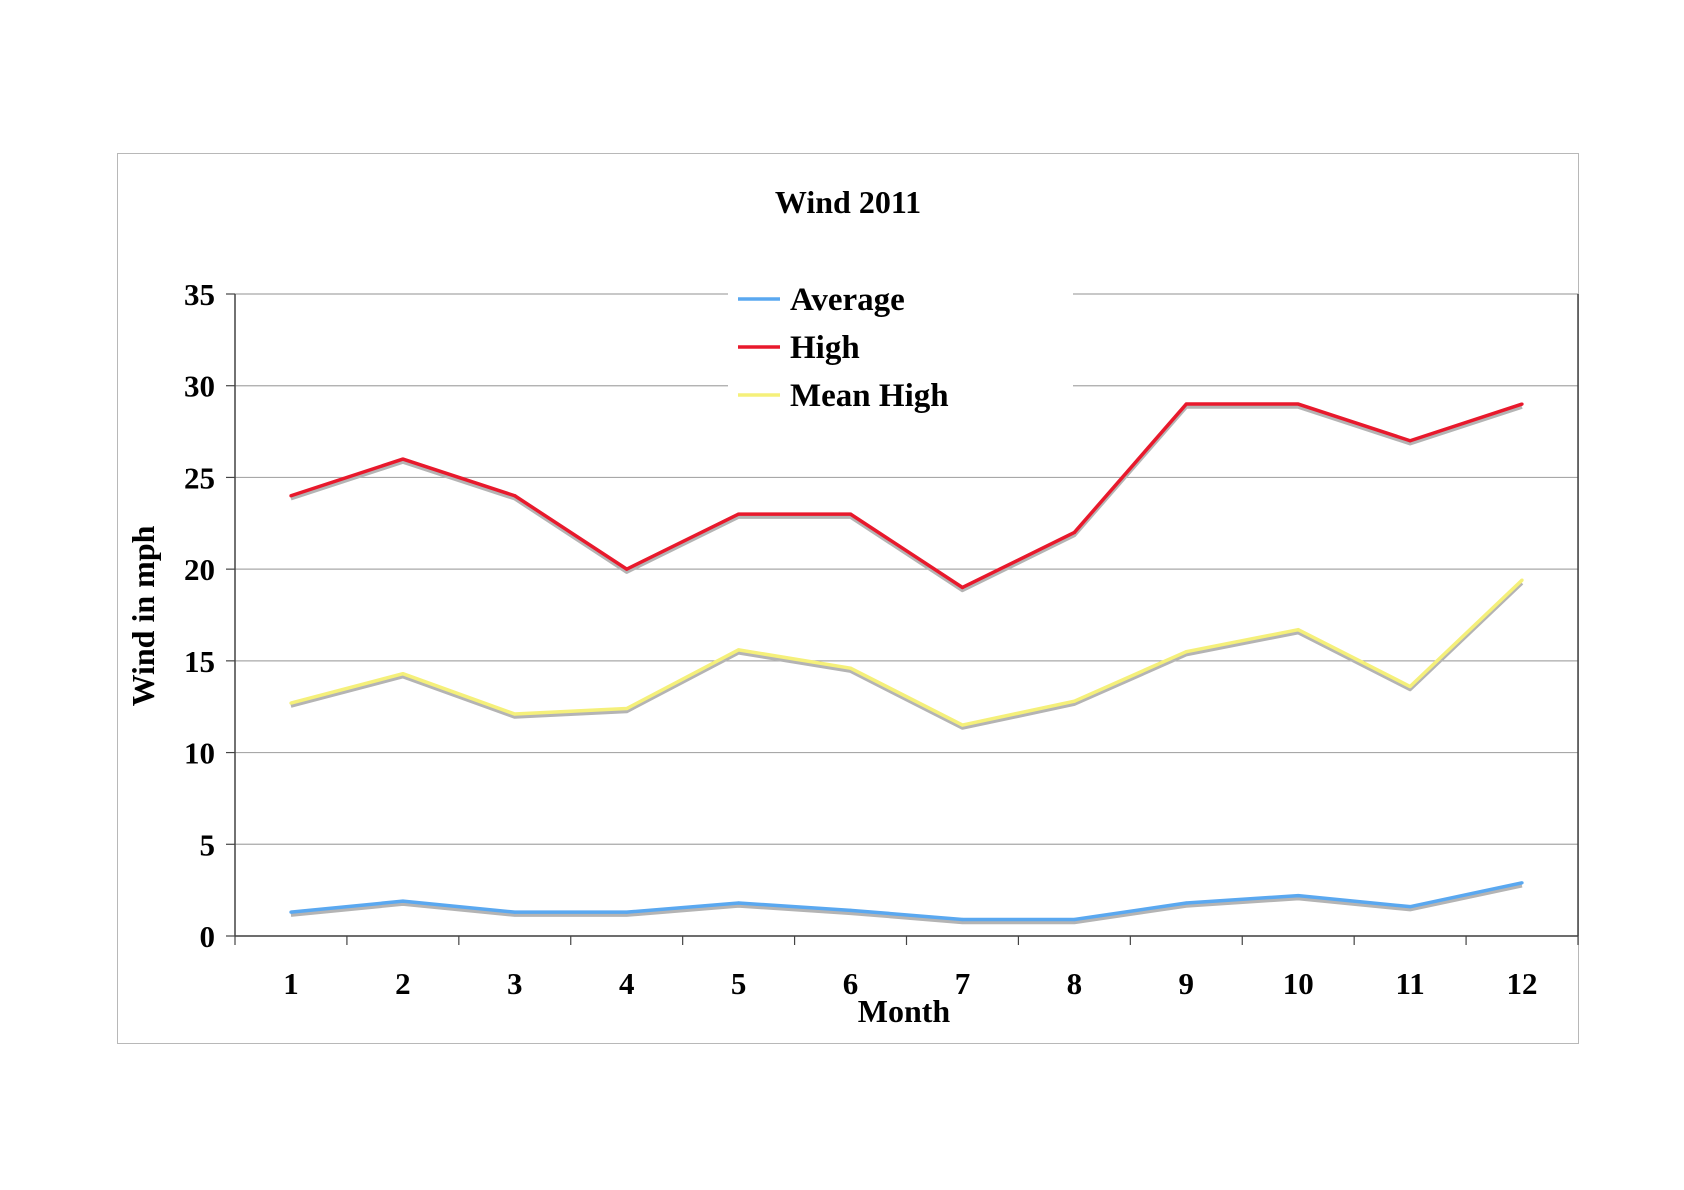  What do you see at coordinates (1522, 983) in the screenshot?
I see `x-tick-label-12: 12` at bounding box center [1522, 983].